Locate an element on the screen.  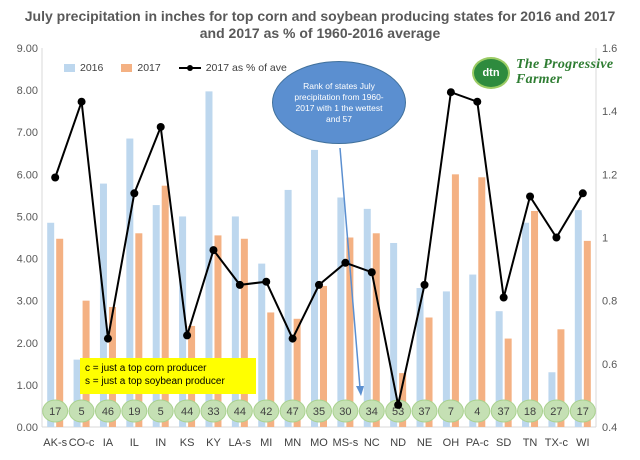
rank-label: 34 is located at coordinates (372, 412).